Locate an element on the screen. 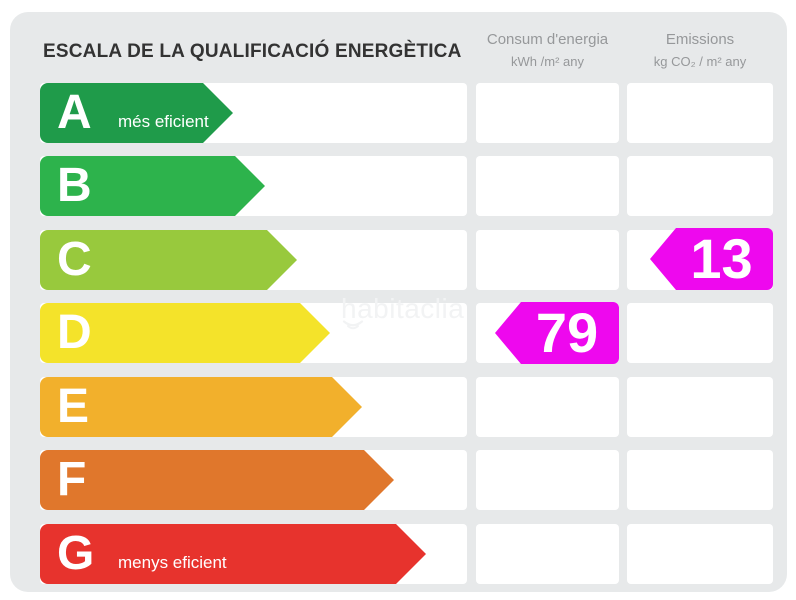 The height and width of the screenshot is (600, 796). rating-bar-a: A més eficient is located at coordinates (136, 113).